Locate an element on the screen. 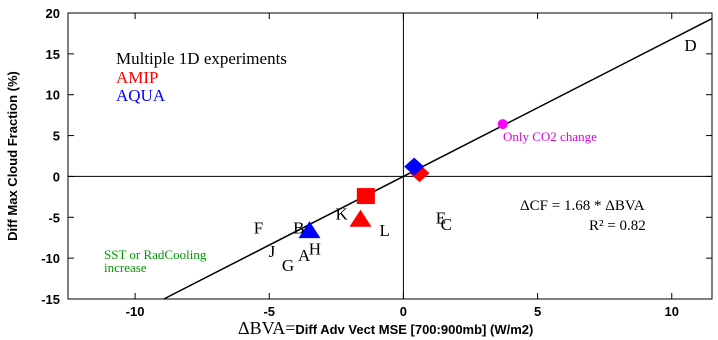 The width and height of the screenshot is (718, 340). legend-entry-amip: AMIP is located at coordinates (137, 77).